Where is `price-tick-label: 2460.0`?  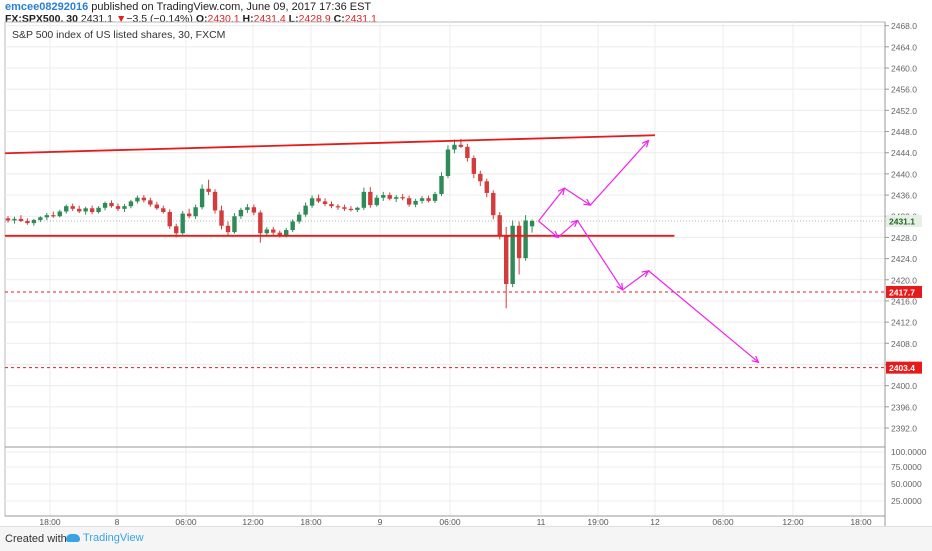 price-tick-label: 2460.0 is located at coordinates (904, 69).